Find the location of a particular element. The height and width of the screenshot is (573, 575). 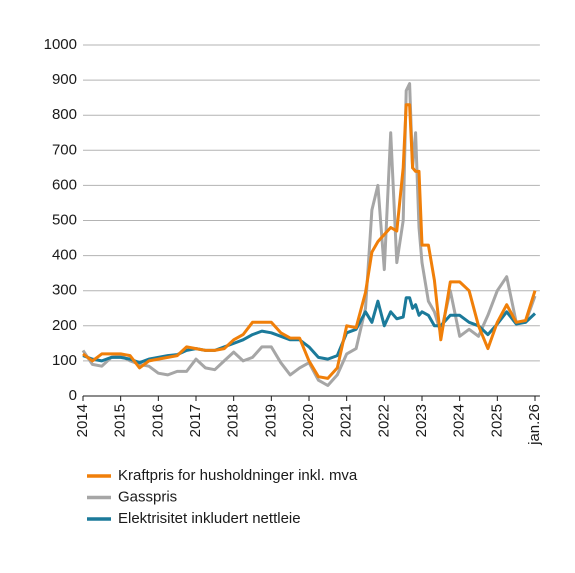

y-tick-label: 500 is located at coordinates (64, 219).